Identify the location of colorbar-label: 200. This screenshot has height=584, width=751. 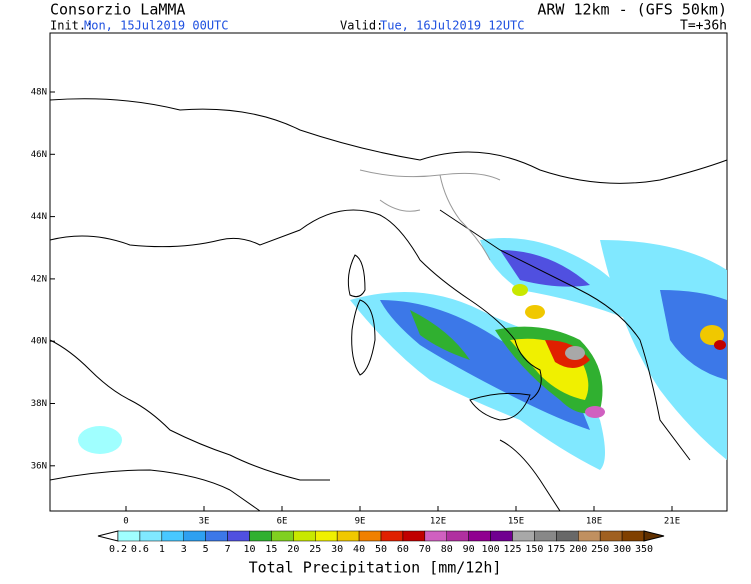
(578, 549).